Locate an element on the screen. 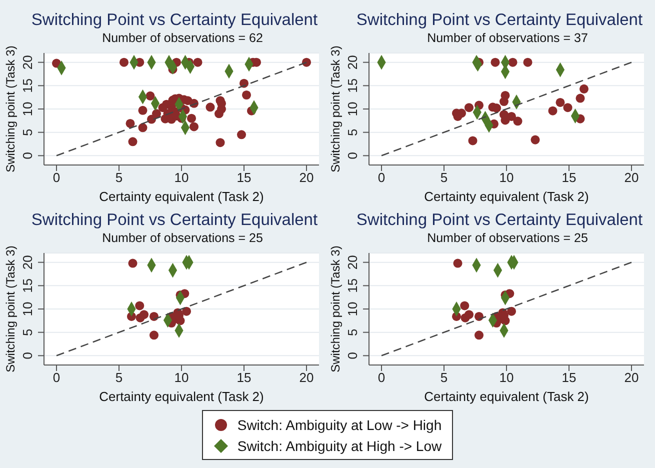 This screenshot has height=468, width=655. chart-subtitle: Number of observations = 37 is located at coordinates (507, 38).